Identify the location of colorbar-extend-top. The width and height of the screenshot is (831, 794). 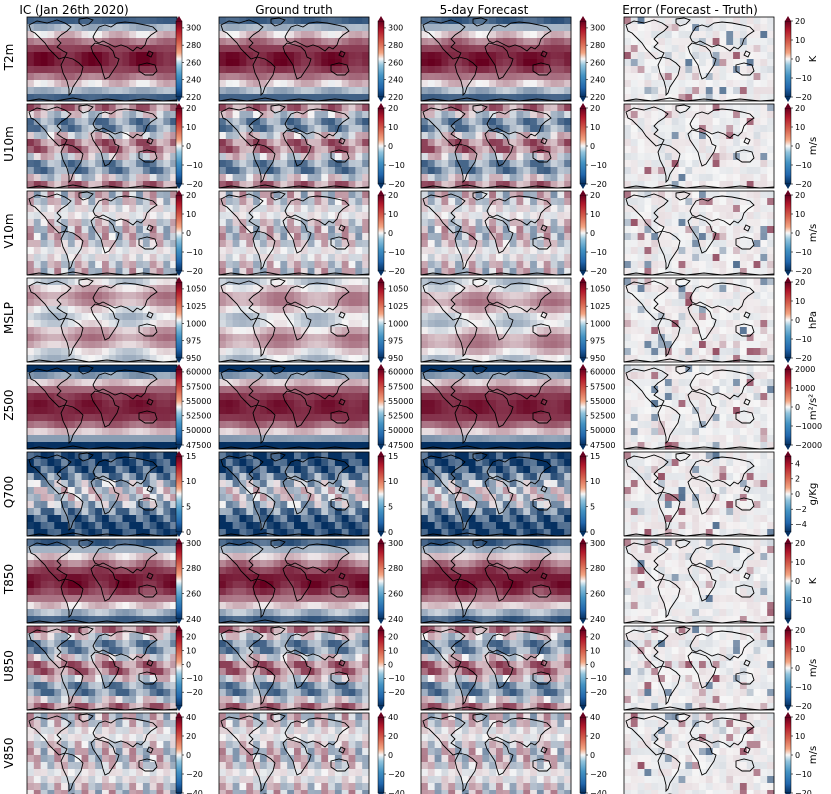
(788, 279).